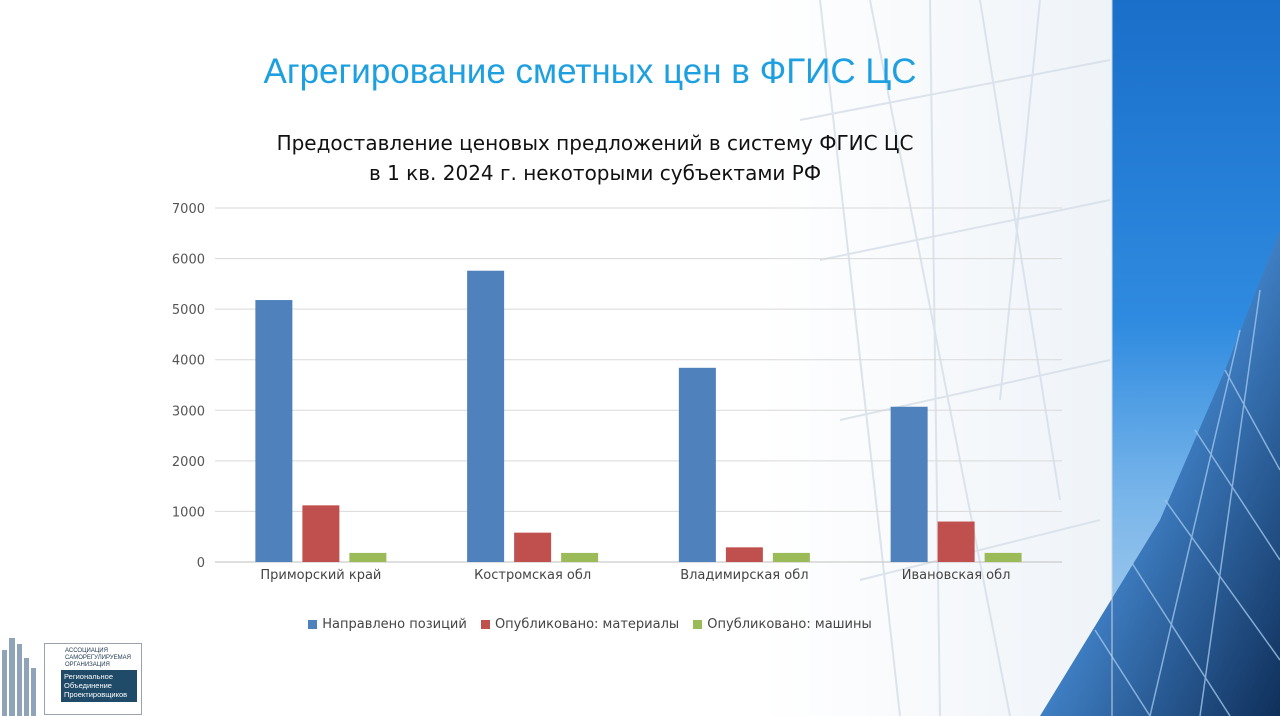  What do you see at coordinates (485, 624) in the screenshot?
I see `legend-swatch-materials` at bounding box center [485, 624].